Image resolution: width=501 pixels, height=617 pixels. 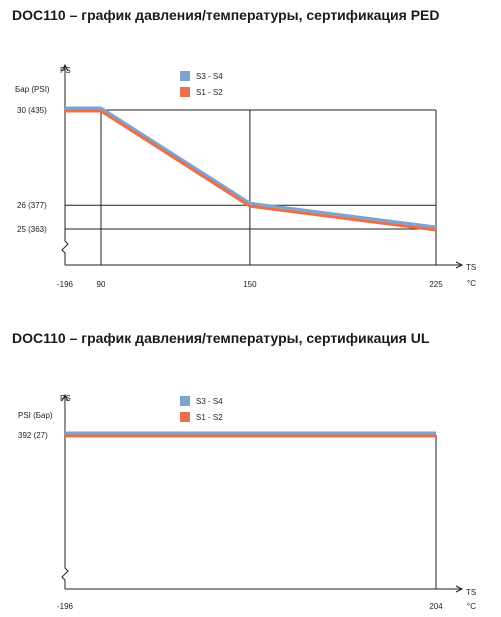 What do you see at coordinates (32, 110) in the screenshot?
I see `y-tick-label: 30 (435)` at bounding box center [32, 110].